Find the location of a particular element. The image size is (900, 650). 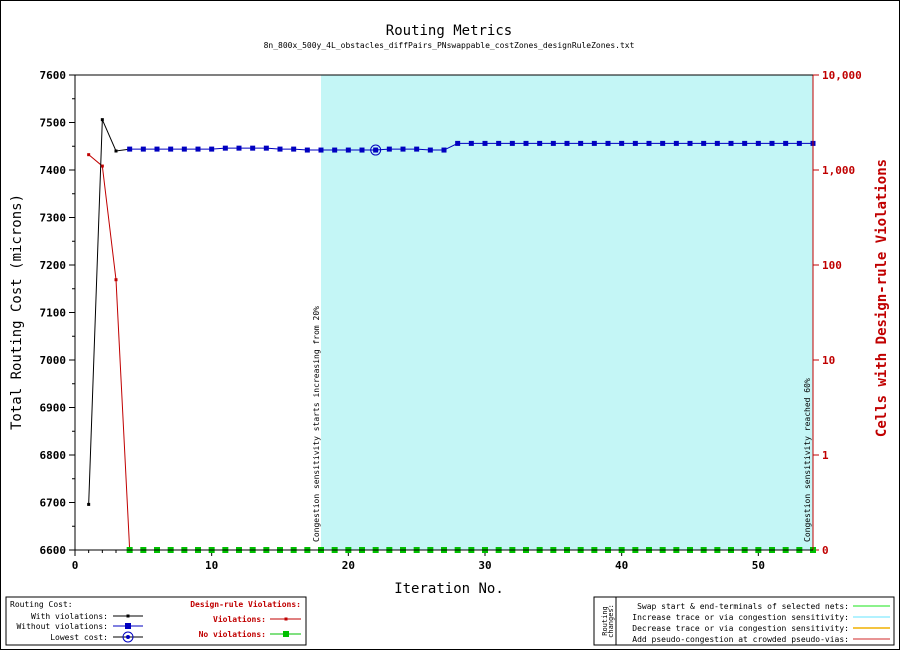

y-left-tick-label: 6600 is located at coordinates (53, 550).